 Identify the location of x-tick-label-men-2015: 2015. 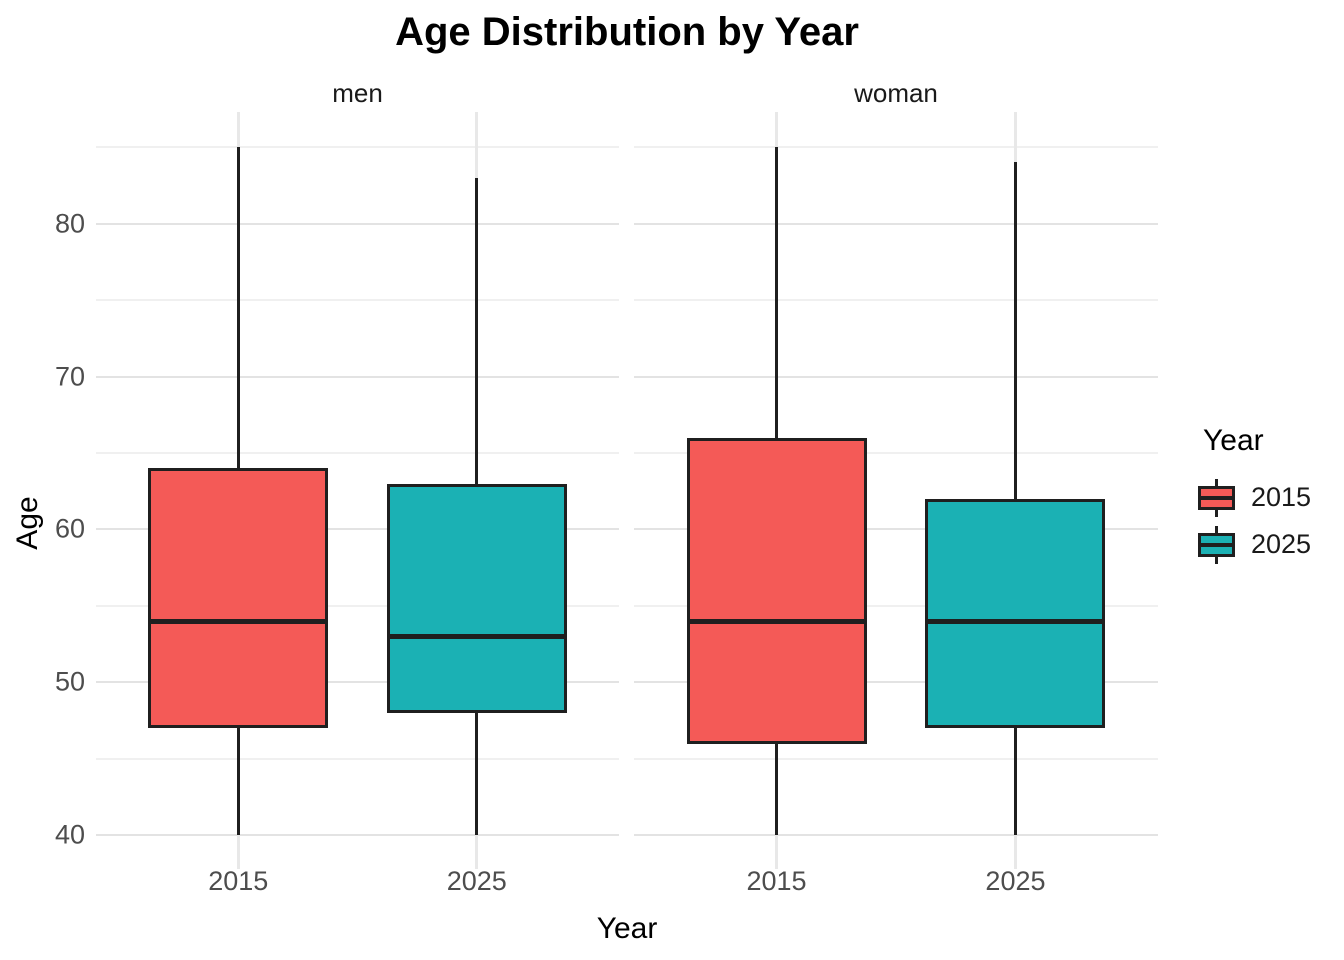
(238, 881).